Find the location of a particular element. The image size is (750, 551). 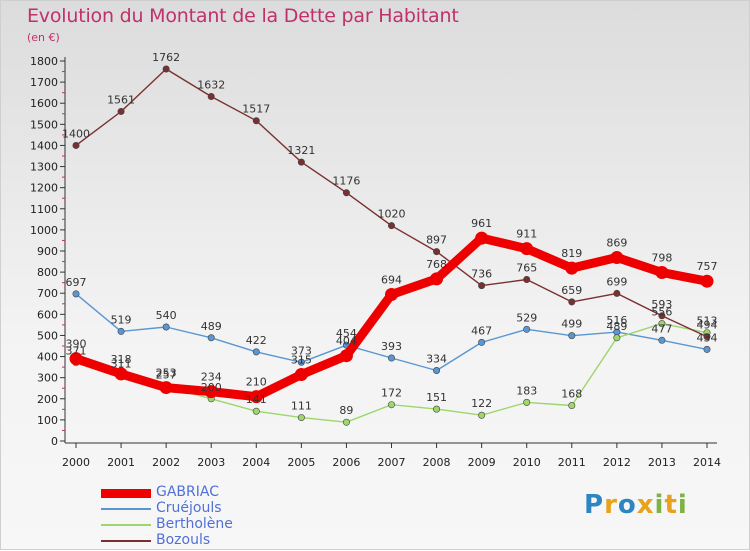

series-gabriac-data-label: 869 is located at coordinates (616, 243).